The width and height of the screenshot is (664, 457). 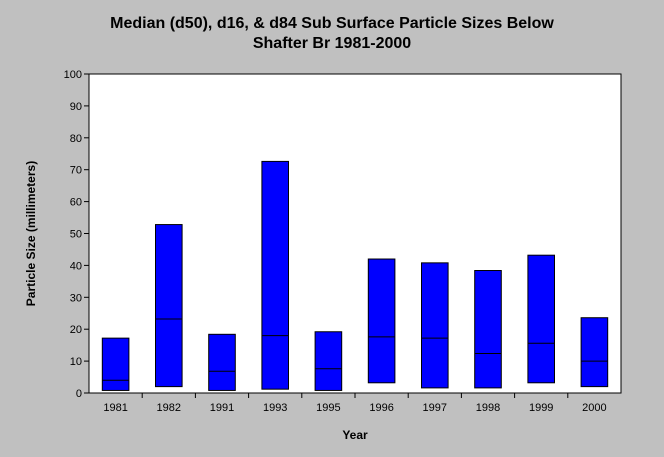 I want to click on x-axis: 1981 1982 1991 1993 1995 1996 1997 1998 1999 2000, so click(x=355, y=403).